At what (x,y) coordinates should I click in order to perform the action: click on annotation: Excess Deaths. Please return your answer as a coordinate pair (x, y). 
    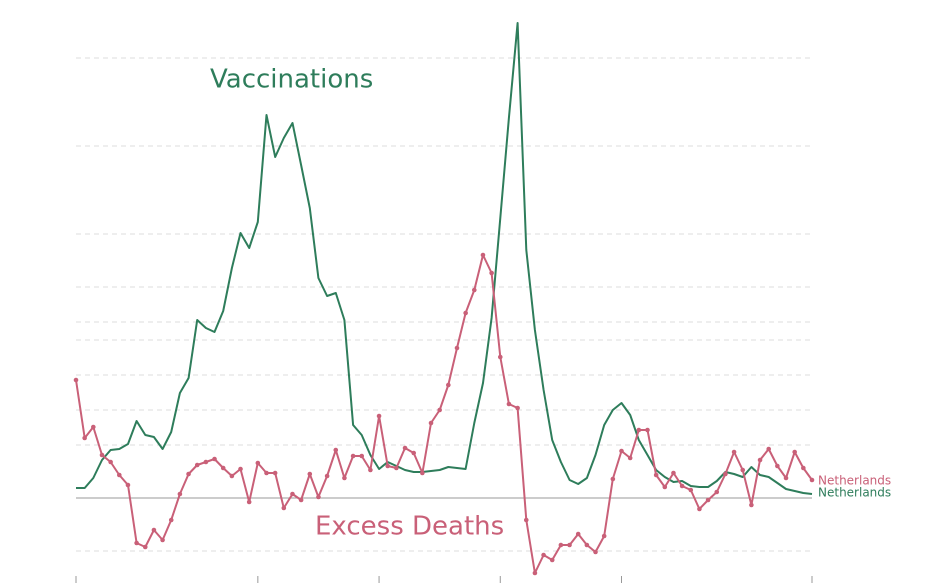
    Looking at the image, I should click on (409, 527).